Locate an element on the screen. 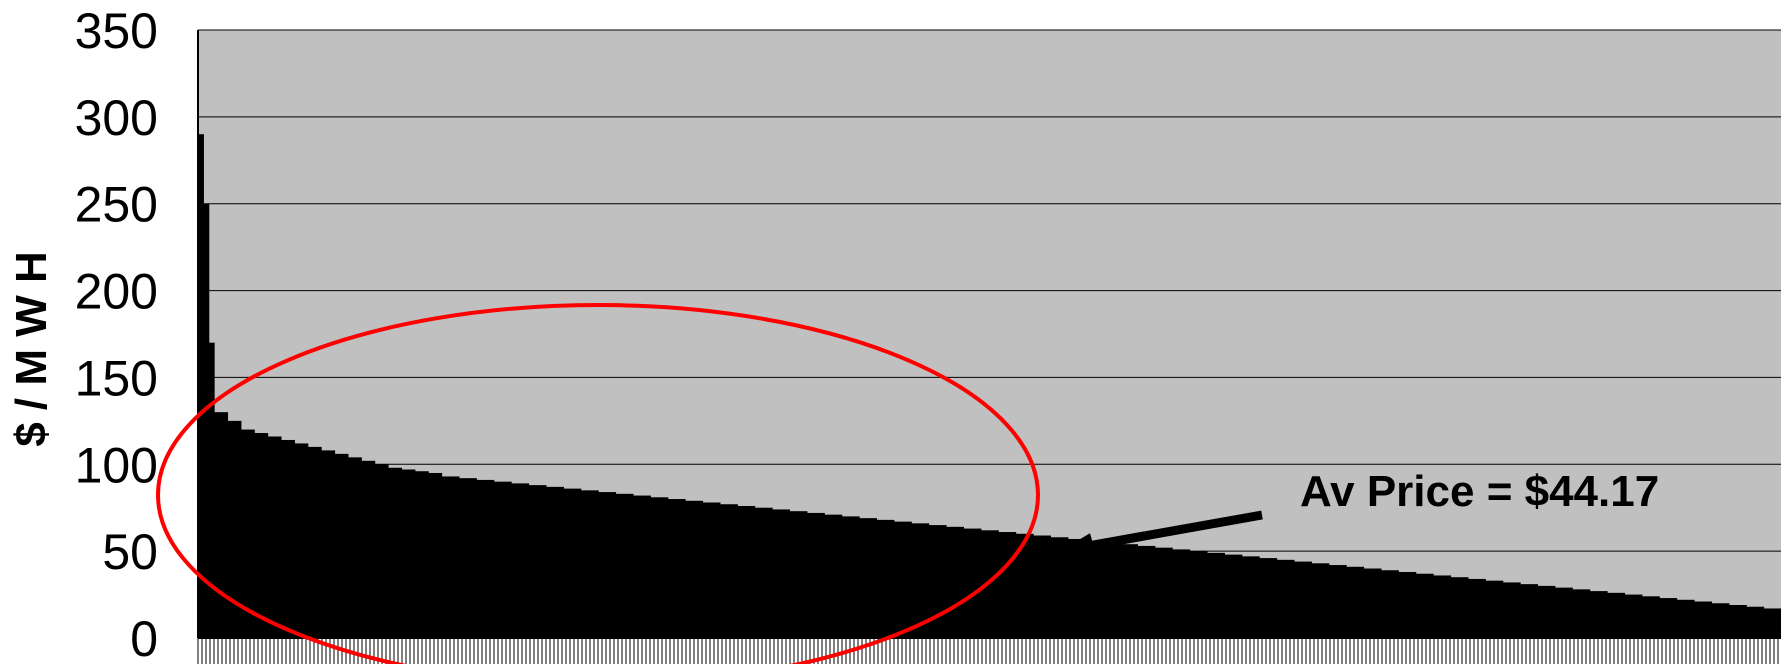 This screenshot has width=1781, height=664. y-tick-label: 250 is located at coordinates (116, 205).